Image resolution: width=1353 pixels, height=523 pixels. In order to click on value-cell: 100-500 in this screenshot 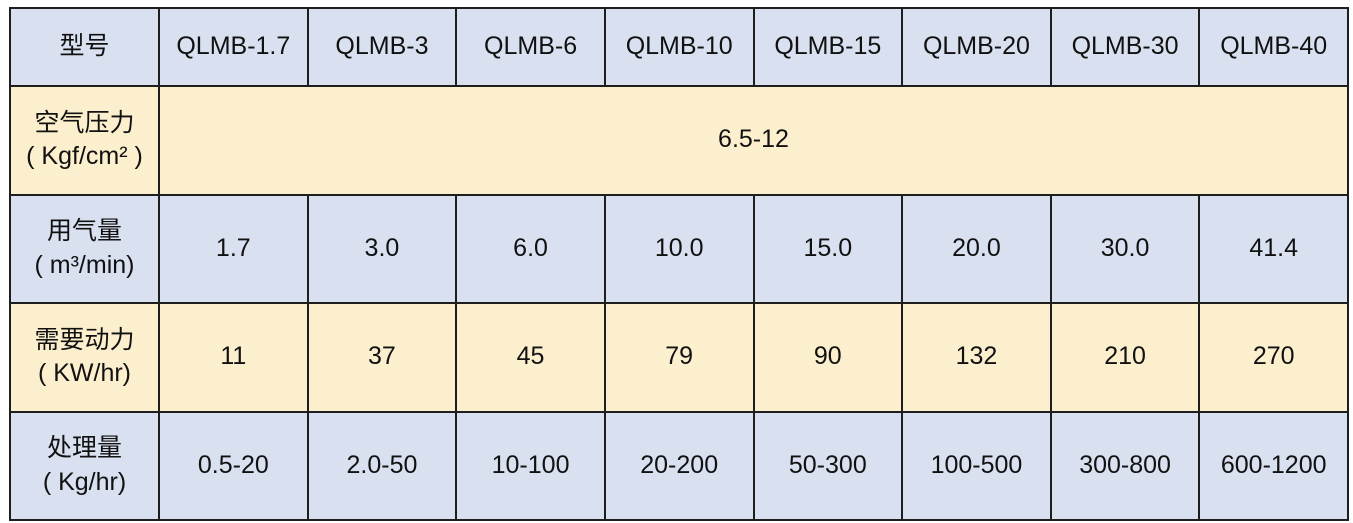, I will do `click(976, 465)`.